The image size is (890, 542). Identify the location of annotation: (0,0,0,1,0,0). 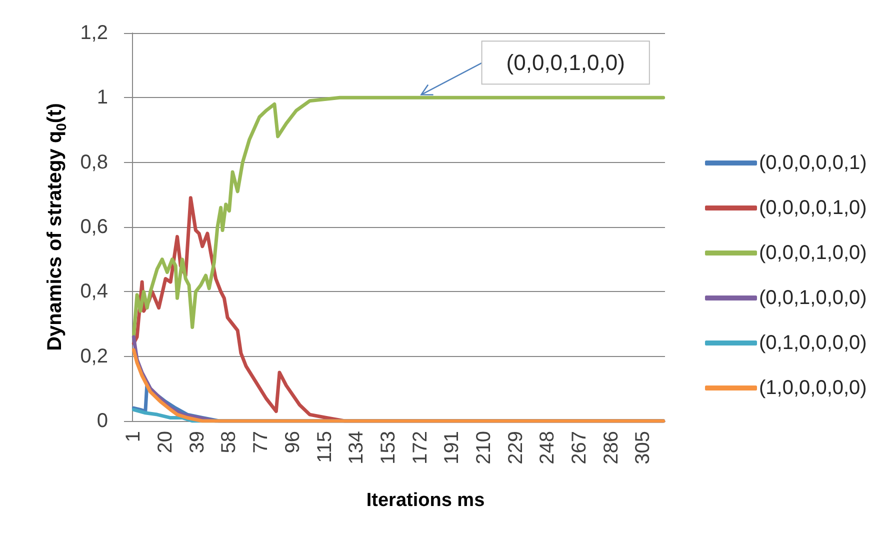
(565, 63).